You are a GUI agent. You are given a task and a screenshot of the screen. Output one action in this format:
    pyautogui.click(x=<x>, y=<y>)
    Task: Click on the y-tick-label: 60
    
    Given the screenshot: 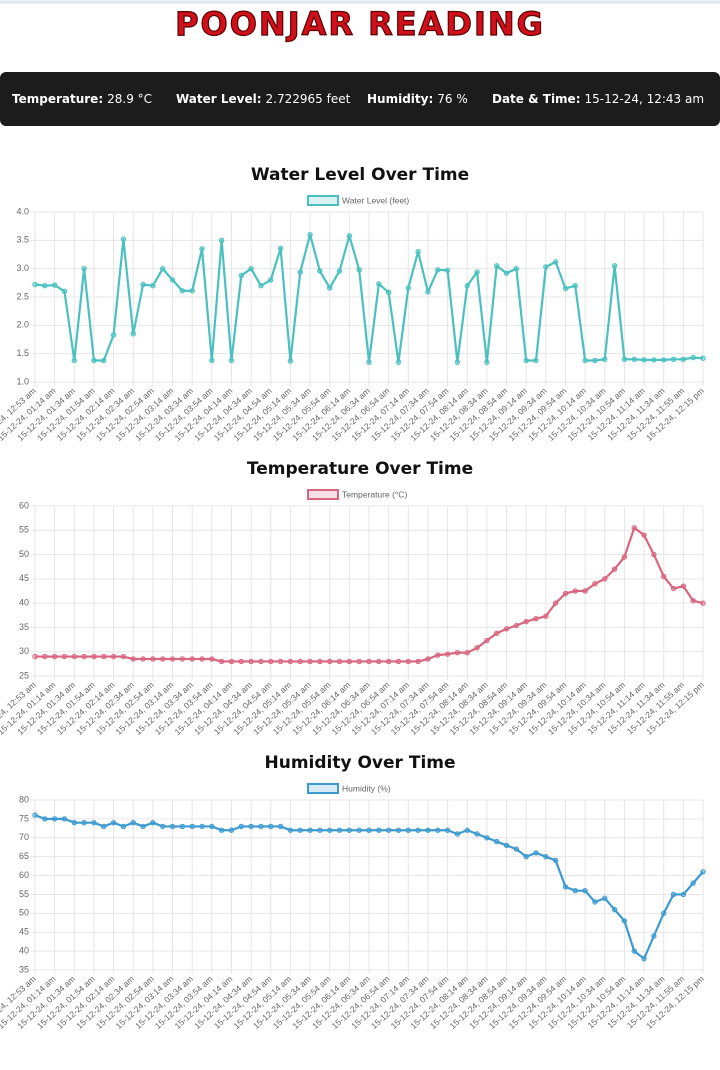 What is the action you would take?
    pyautogui.click(x=24, y=505)
    